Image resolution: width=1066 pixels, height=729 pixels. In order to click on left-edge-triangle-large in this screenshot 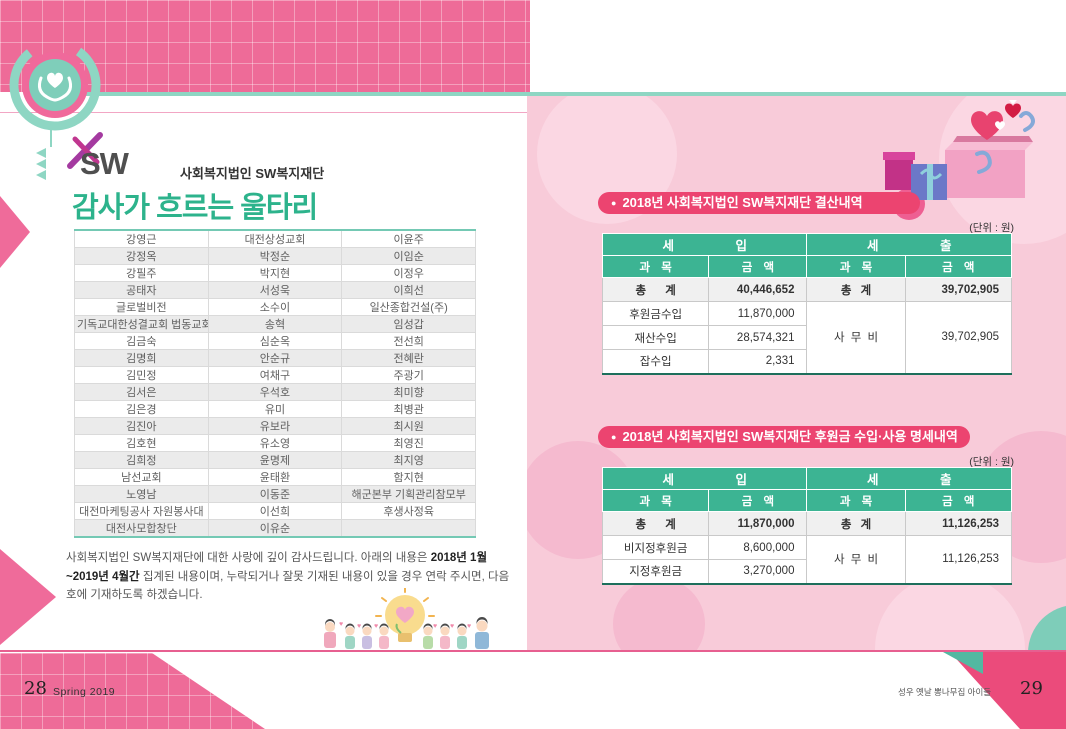, I will do `click(28, 597)`.